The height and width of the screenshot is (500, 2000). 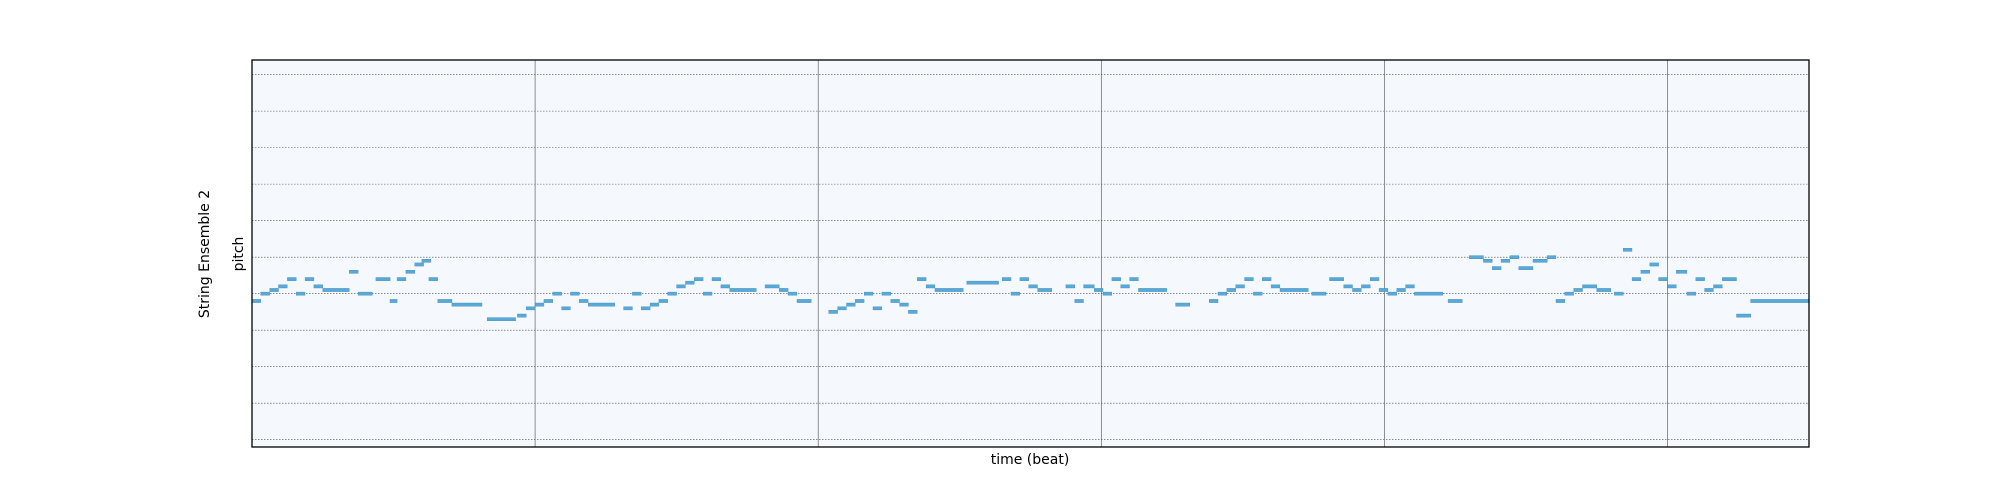 I want to click on note-bars, so click(x=1030, y=284).